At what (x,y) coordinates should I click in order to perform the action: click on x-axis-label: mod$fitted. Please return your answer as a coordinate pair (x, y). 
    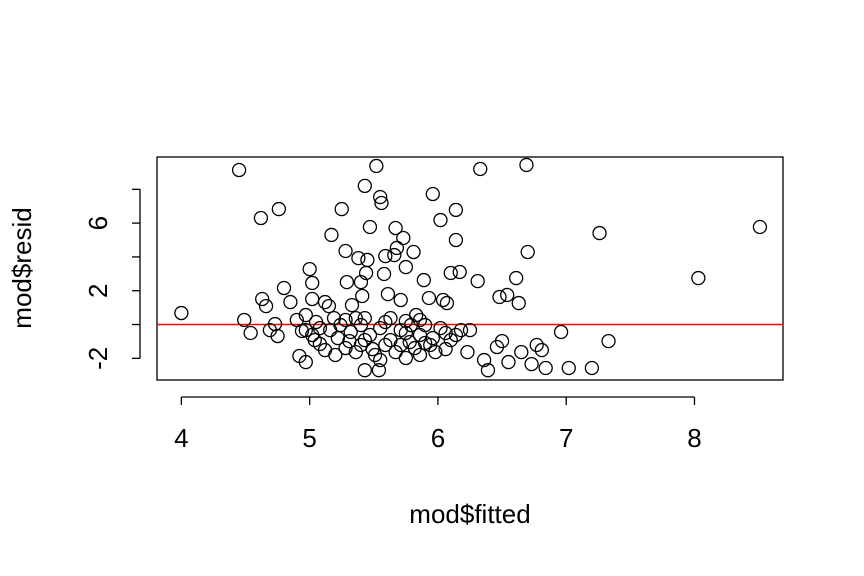
    Looking at the image, I should click on (469, 514).